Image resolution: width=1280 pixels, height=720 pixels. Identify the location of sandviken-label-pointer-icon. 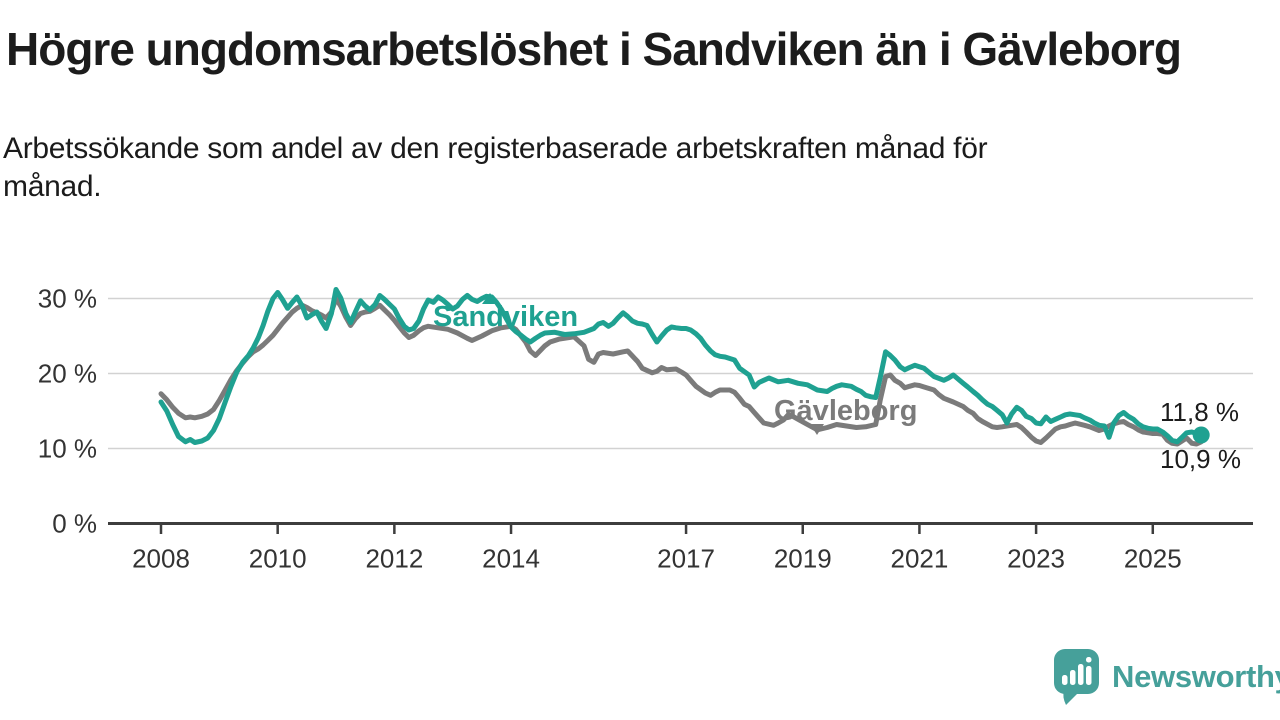
(490, 298).